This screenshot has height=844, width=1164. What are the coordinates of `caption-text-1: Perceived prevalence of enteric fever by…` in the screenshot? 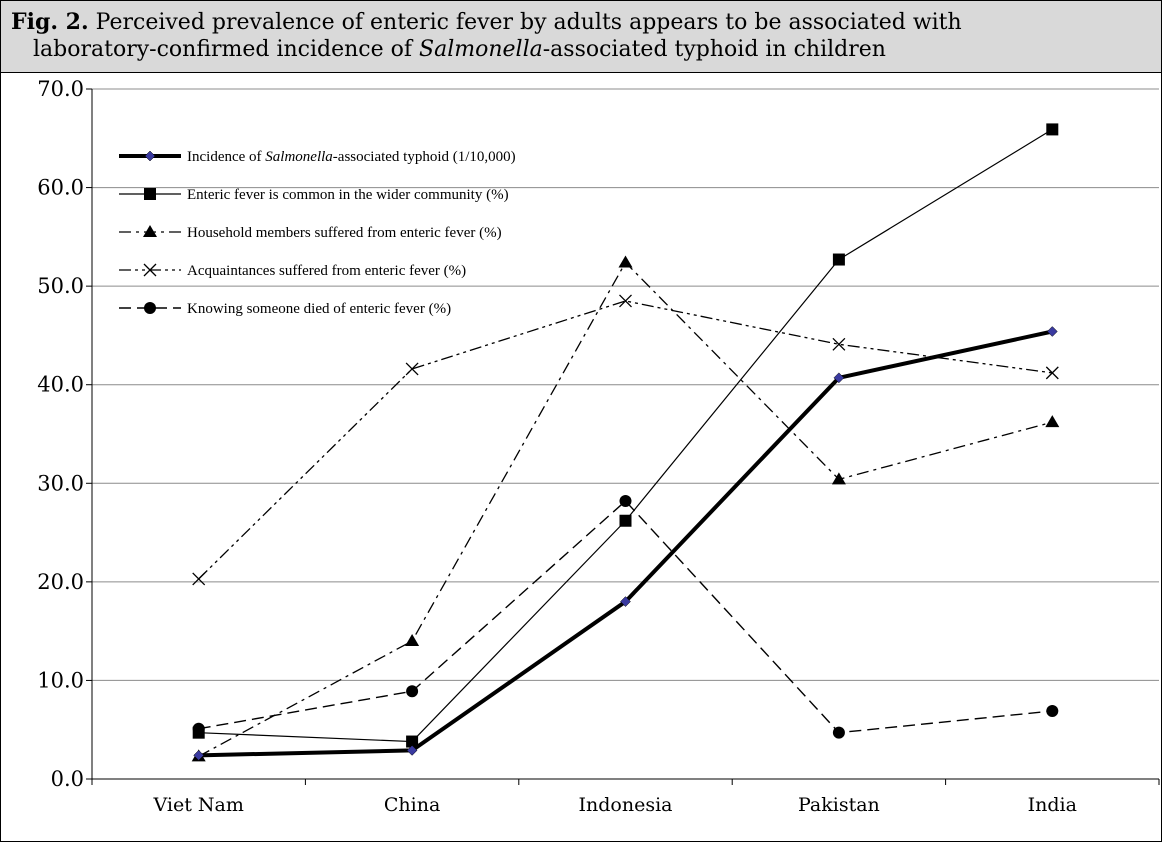 It's located at (525, 22).